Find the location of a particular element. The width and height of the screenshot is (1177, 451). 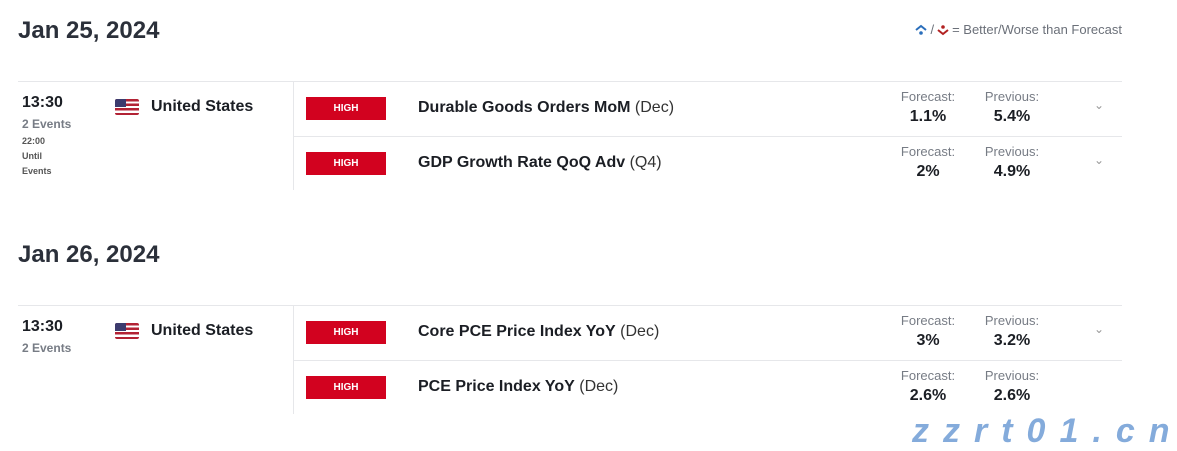

forecast-value: 1.1% is located at coordinates (928, 116).